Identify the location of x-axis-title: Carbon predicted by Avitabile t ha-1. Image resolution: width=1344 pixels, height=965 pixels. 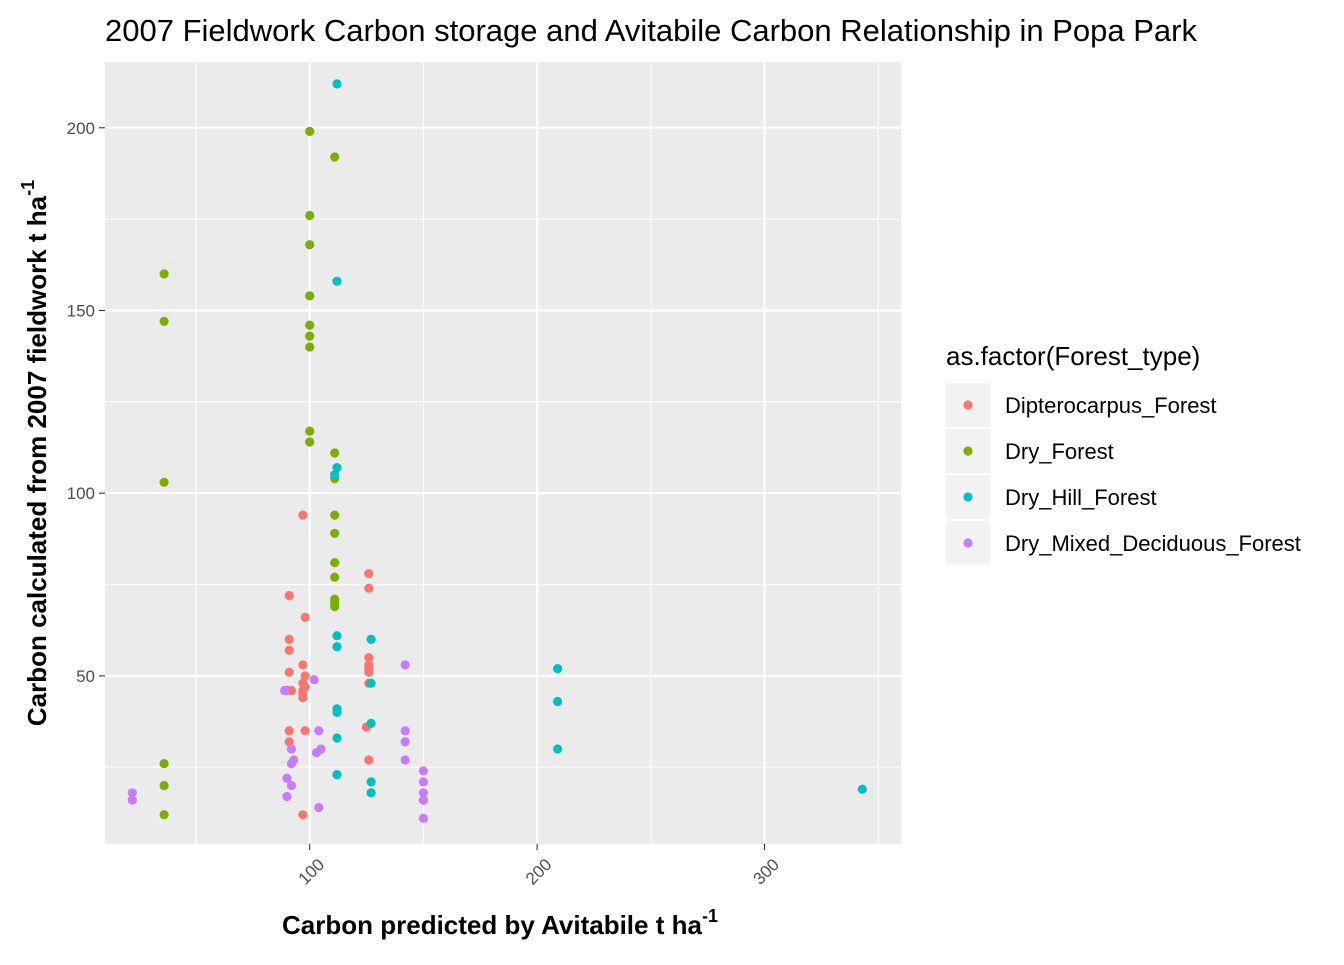
(500, 923).